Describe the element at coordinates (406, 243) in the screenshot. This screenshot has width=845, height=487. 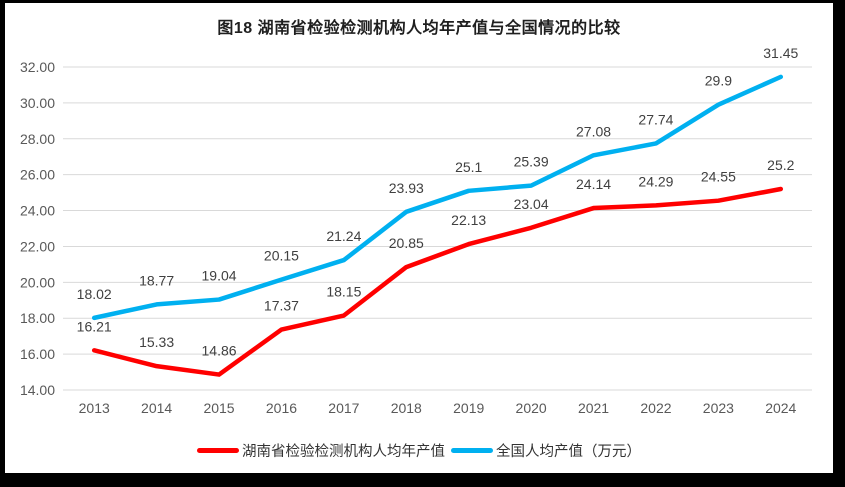
I see `svg-text: 20.85` at that location.